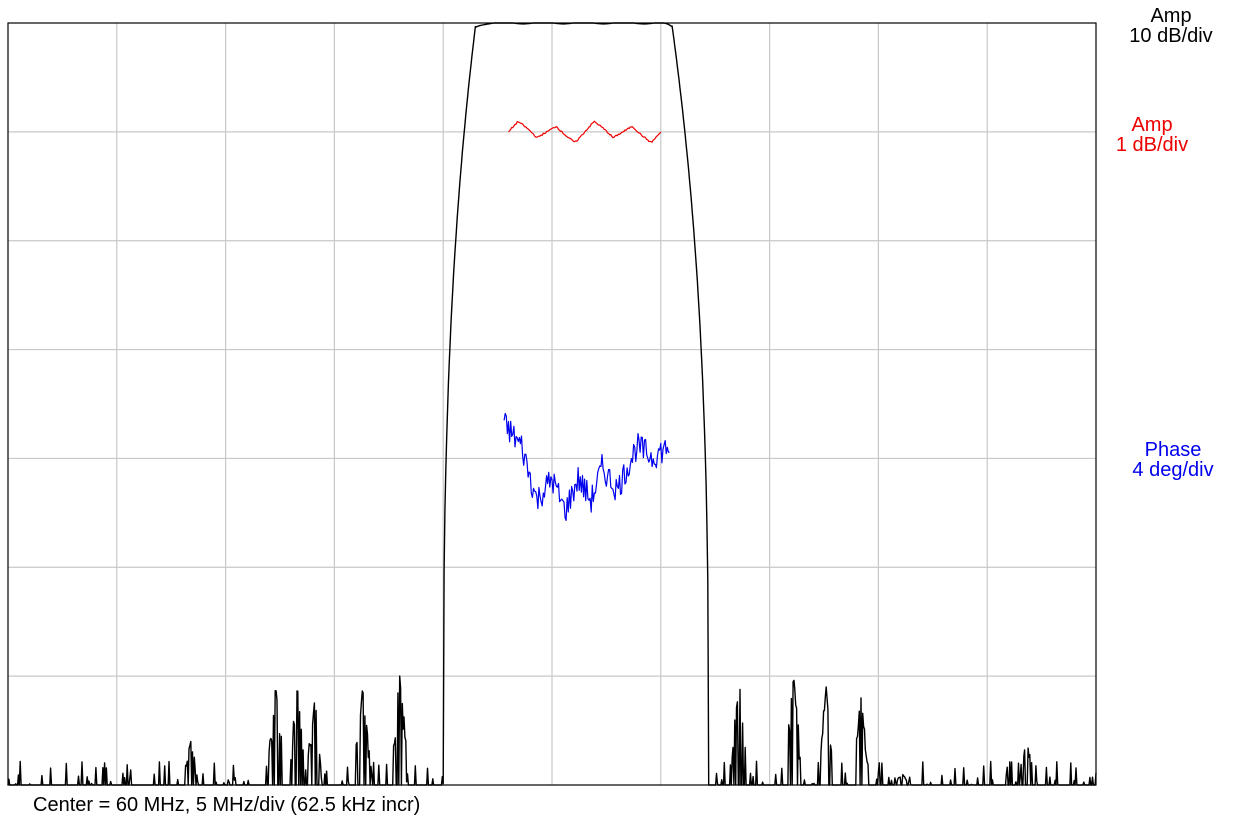 This screenshot has width=1243, height=829. Describe the element at coordinates (1171, 36) in the screenshot. I see `amp-coarse-scale: 10 dB/div` at that location.